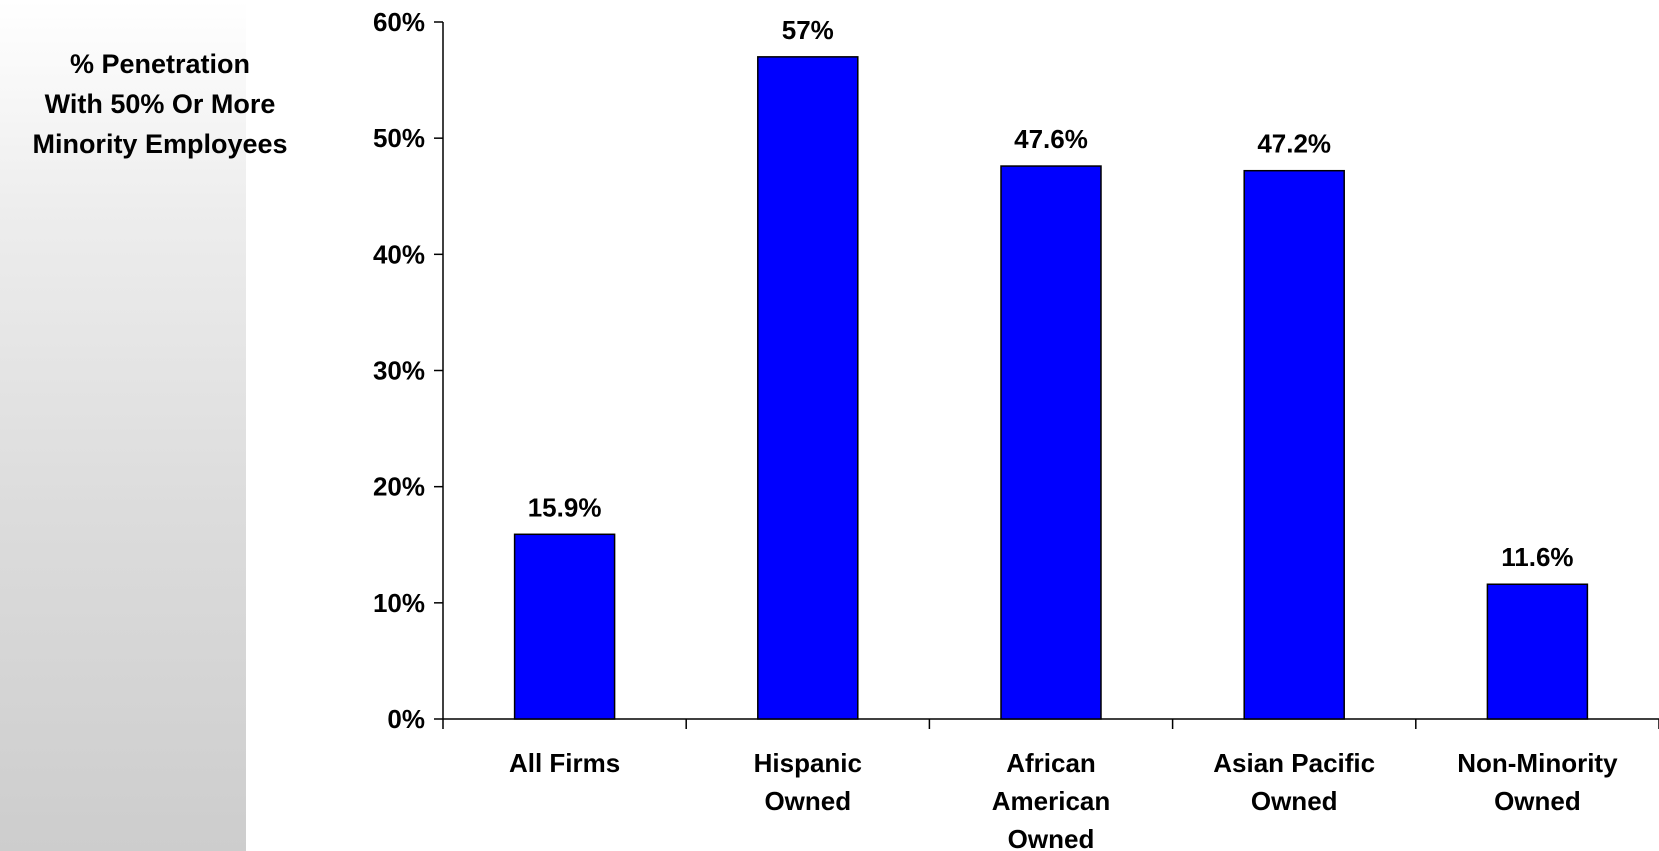 The height and width of the screenshot is (851, 1659). I want to click on x-category-label-line: African, so click(1051, 763).